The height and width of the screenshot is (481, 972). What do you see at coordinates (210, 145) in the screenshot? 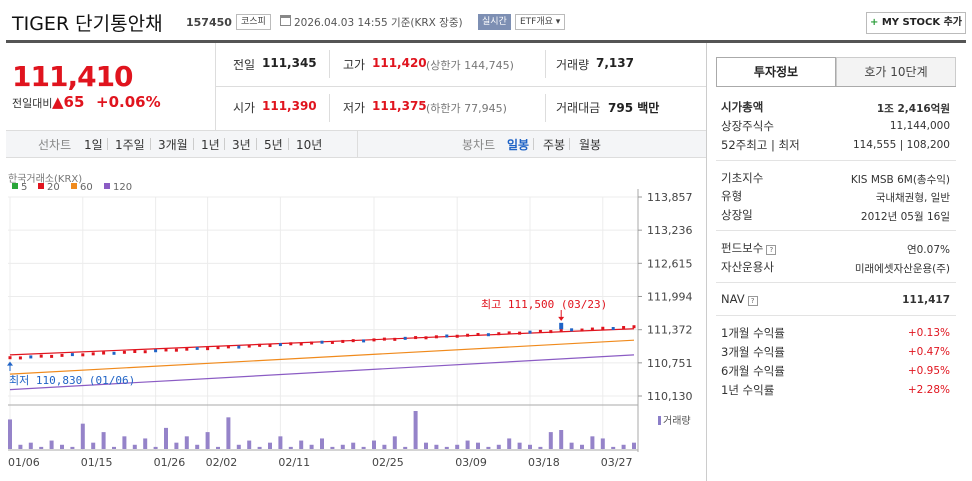
I see `period-1y: 1년` at bounding box center [210, 145].